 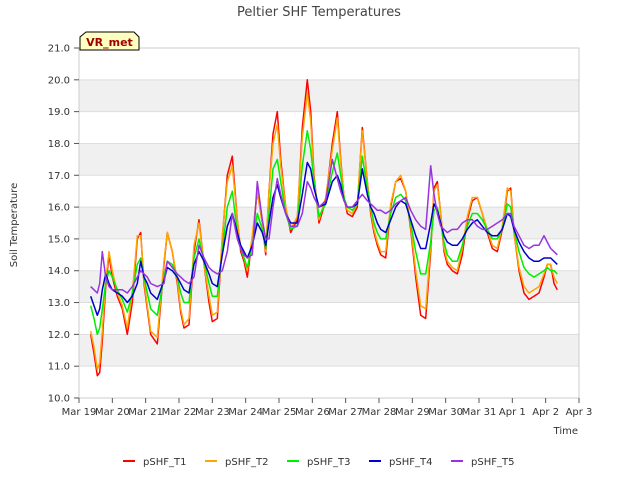 I want to click on y-tick-label: 20.0, so click(x=59, y=80).